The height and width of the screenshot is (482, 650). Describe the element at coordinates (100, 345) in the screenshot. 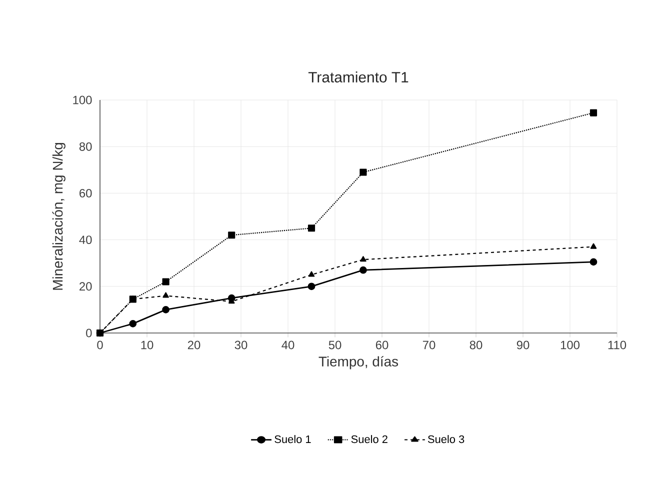

I see `x-tick-label: 0` at that location.